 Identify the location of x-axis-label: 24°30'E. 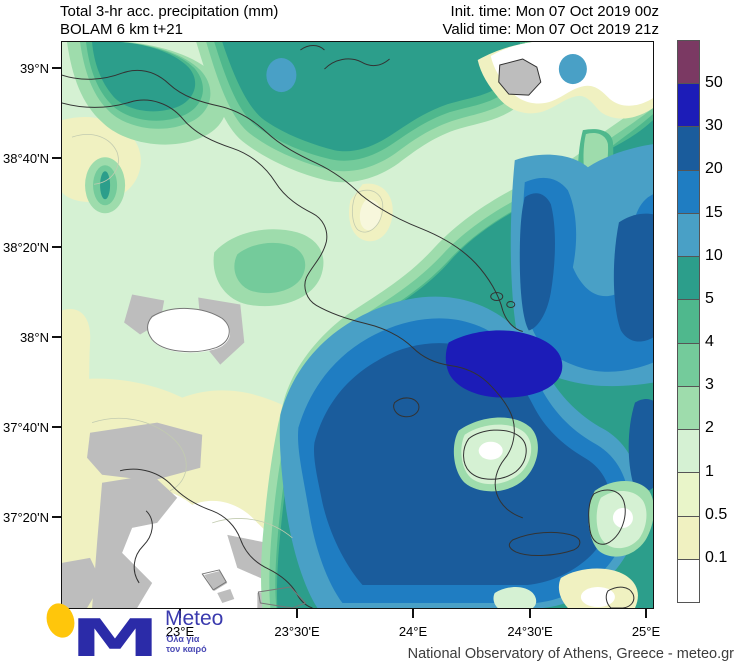
(530, 631).